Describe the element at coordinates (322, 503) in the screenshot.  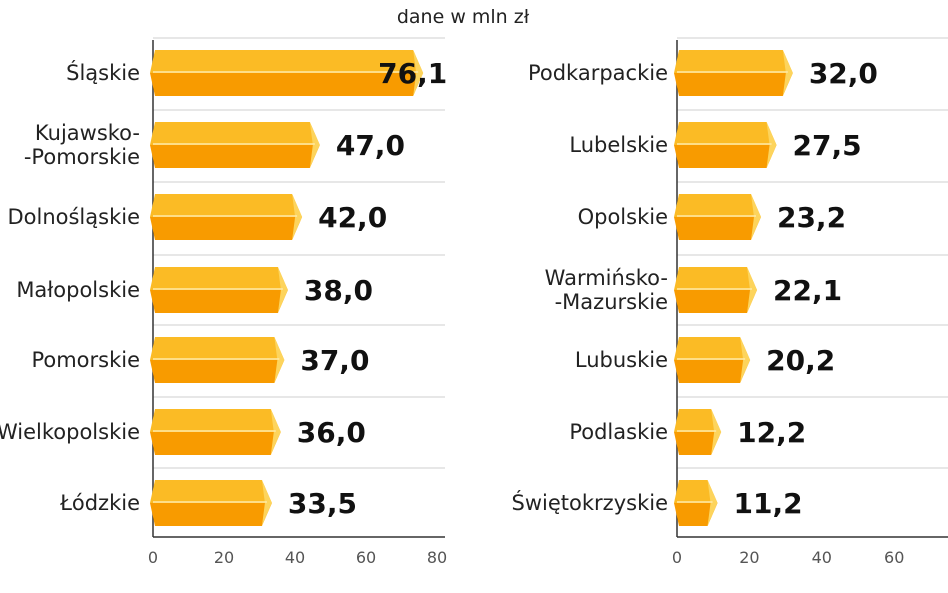
I see `data-label: 33,5` at that location.